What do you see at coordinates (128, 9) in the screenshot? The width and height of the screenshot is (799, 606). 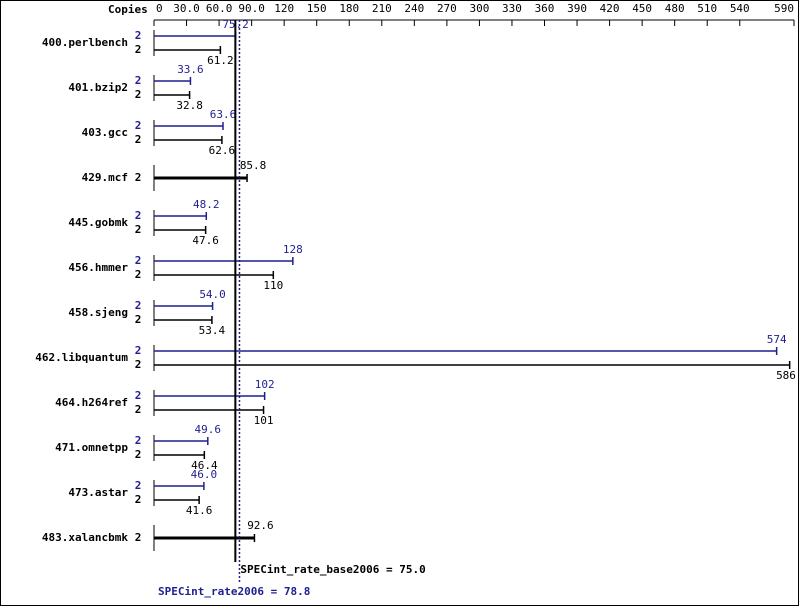 I see `copies-header: Copies` at bounding box center [128, 9].